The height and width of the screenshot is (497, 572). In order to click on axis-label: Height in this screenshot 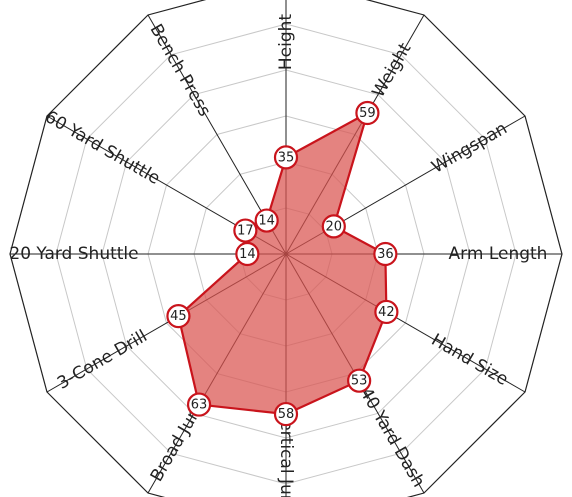, I will do `click(286, 42)`.